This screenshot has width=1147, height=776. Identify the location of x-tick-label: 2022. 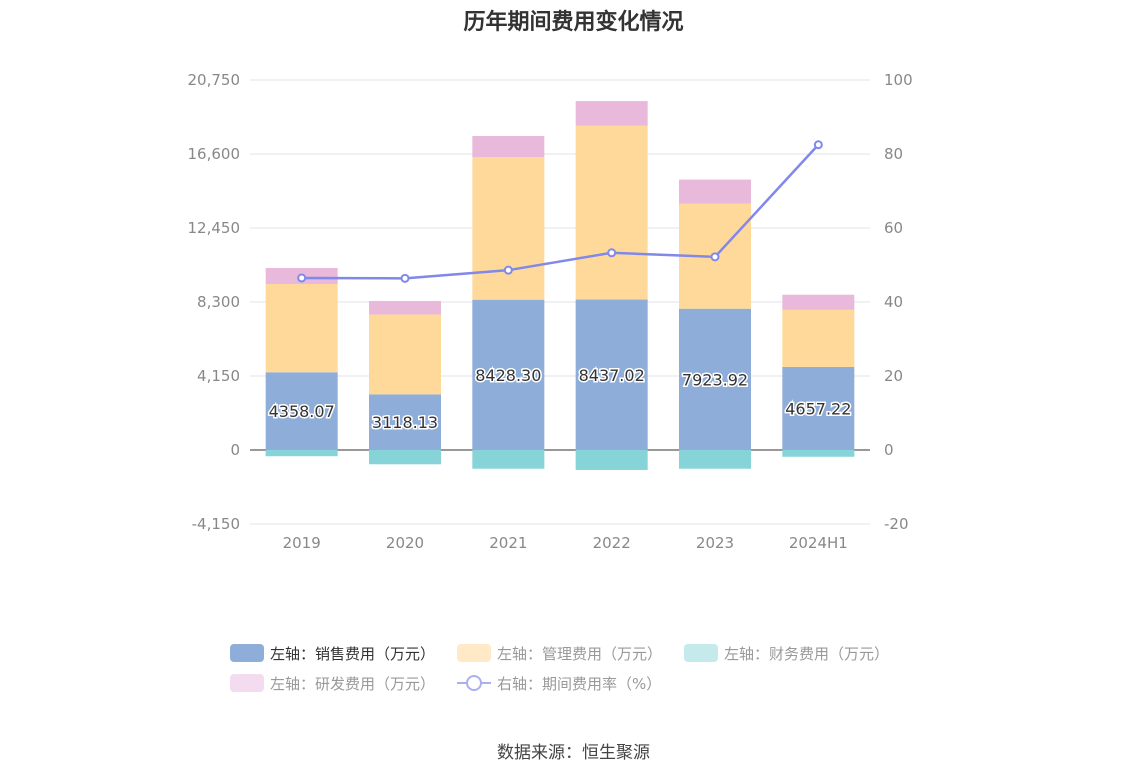
(612, 543).